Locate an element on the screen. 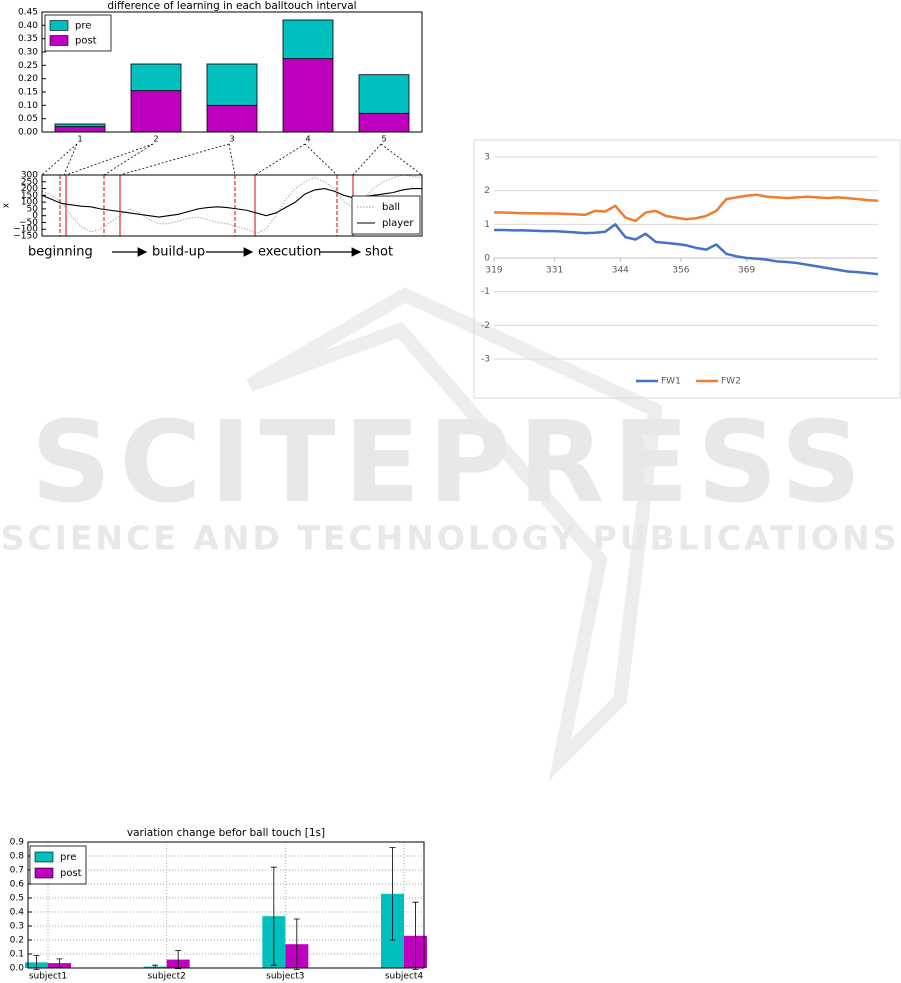  phase-label: beginning is located at coordinates (60, 252).